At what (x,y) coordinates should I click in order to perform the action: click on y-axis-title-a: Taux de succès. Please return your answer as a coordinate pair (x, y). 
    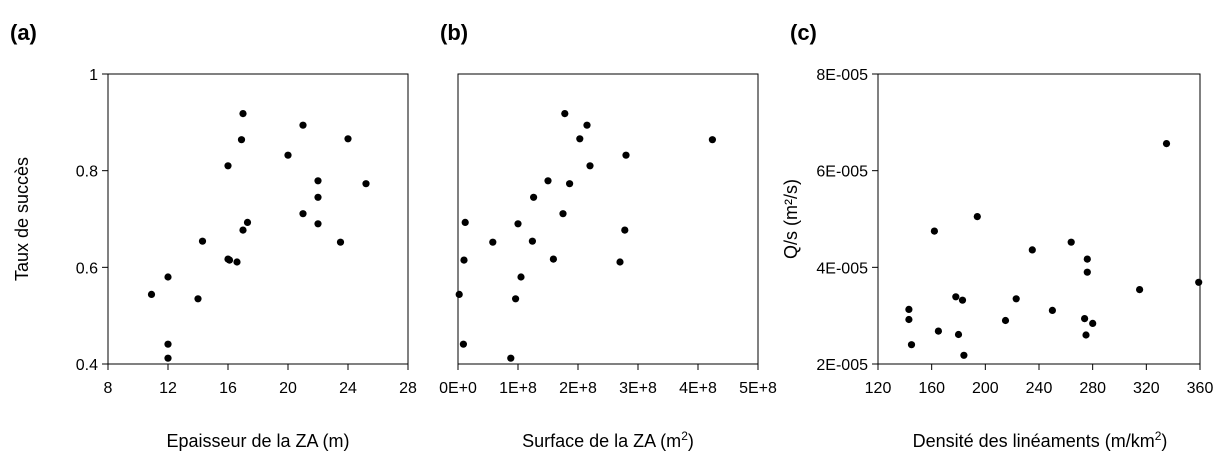
    Looking at the image, I should click on (22, 219).